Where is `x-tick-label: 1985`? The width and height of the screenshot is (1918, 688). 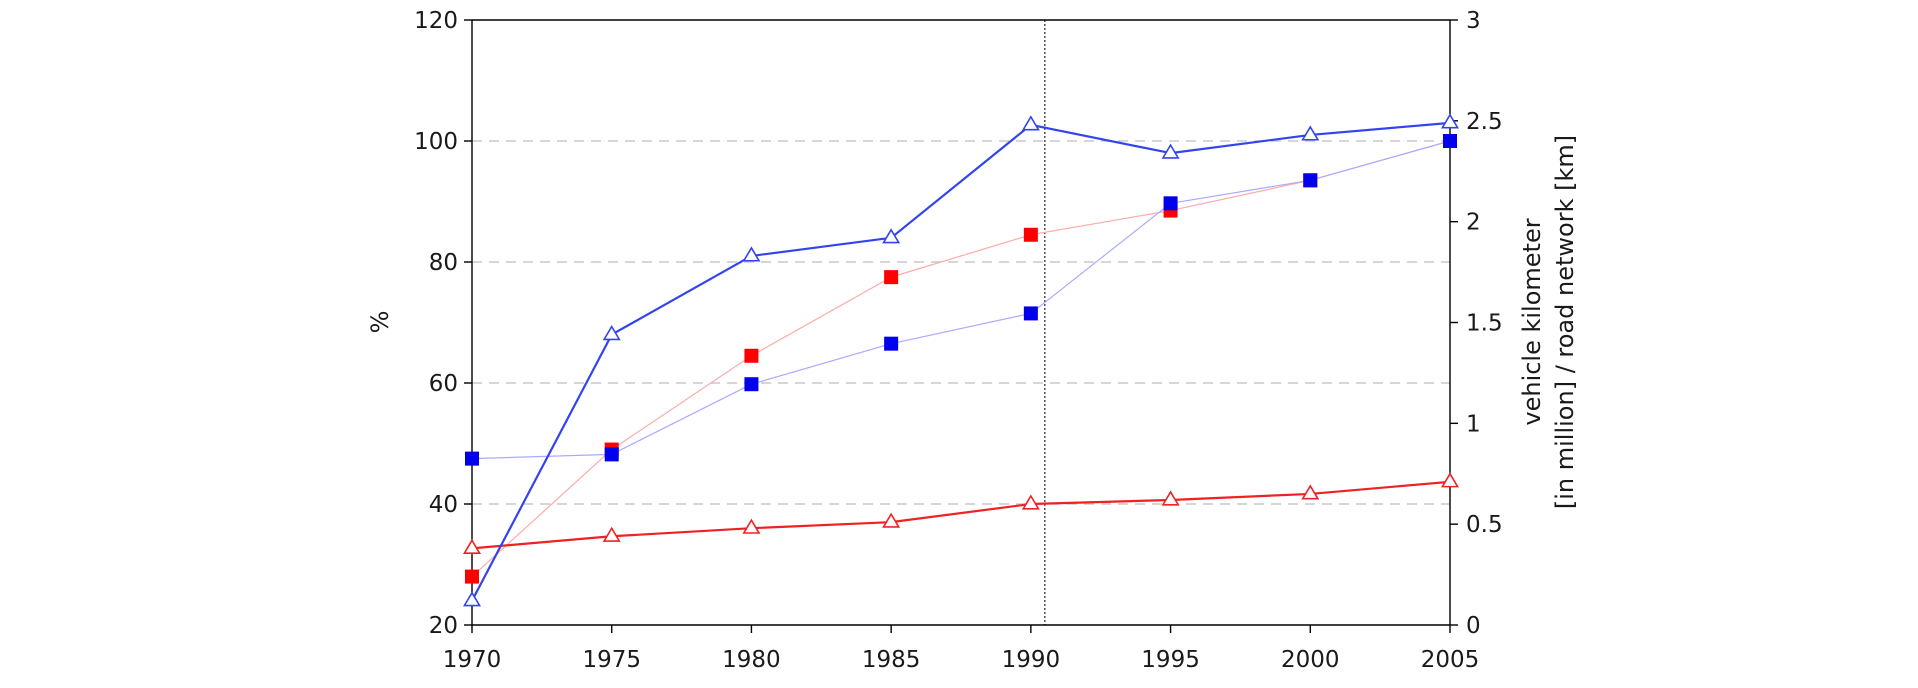
x-tick-label: 1985 is located at coordinates (891, 660).